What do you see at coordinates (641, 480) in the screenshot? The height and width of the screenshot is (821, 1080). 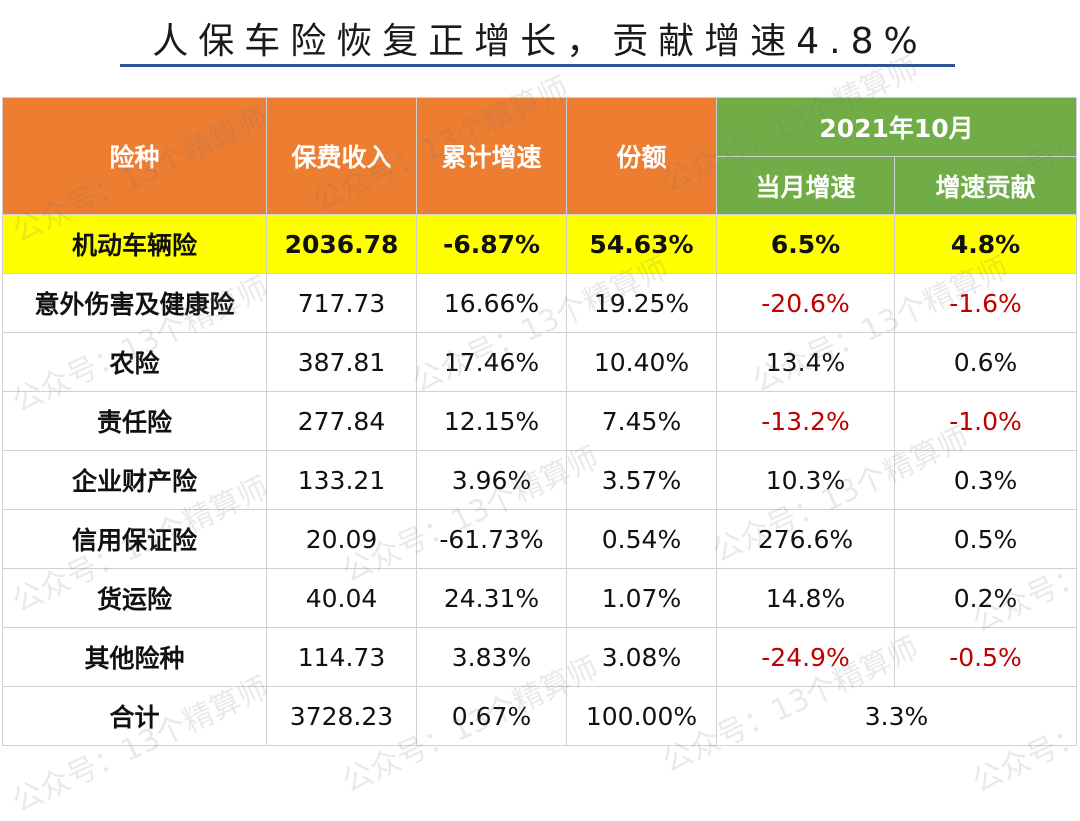 I see `cell-share: 3.57%` at bounding box center [641, 480].